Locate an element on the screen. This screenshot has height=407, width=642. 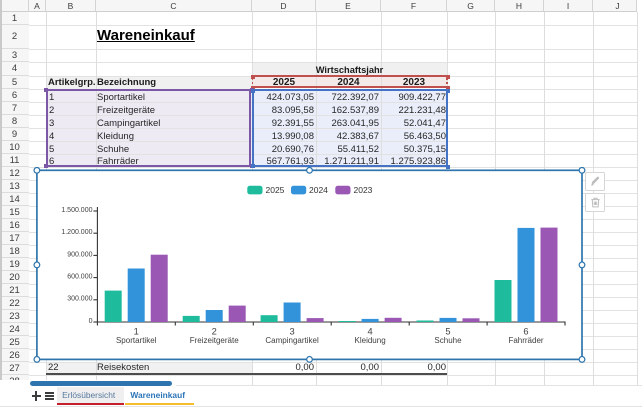
svg-text: 1.200.000 is located at coordinates (76, 232).